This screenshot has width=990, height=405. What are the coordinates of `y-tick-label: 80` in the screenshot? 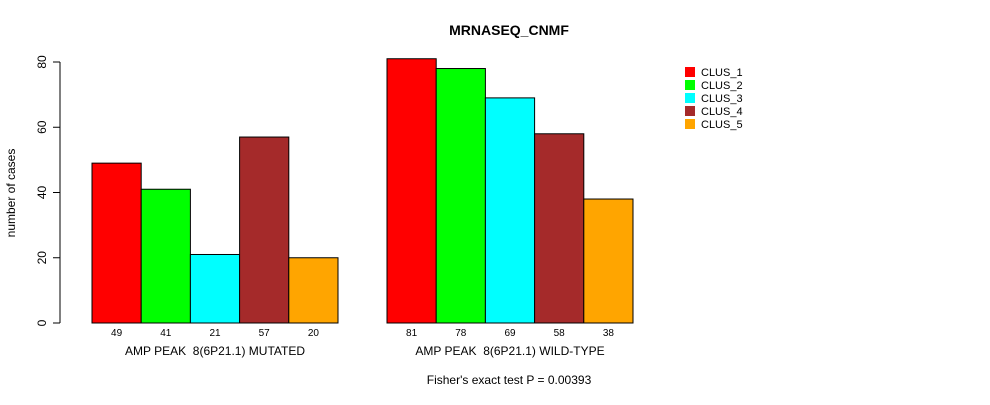 It's located at (42, 62).